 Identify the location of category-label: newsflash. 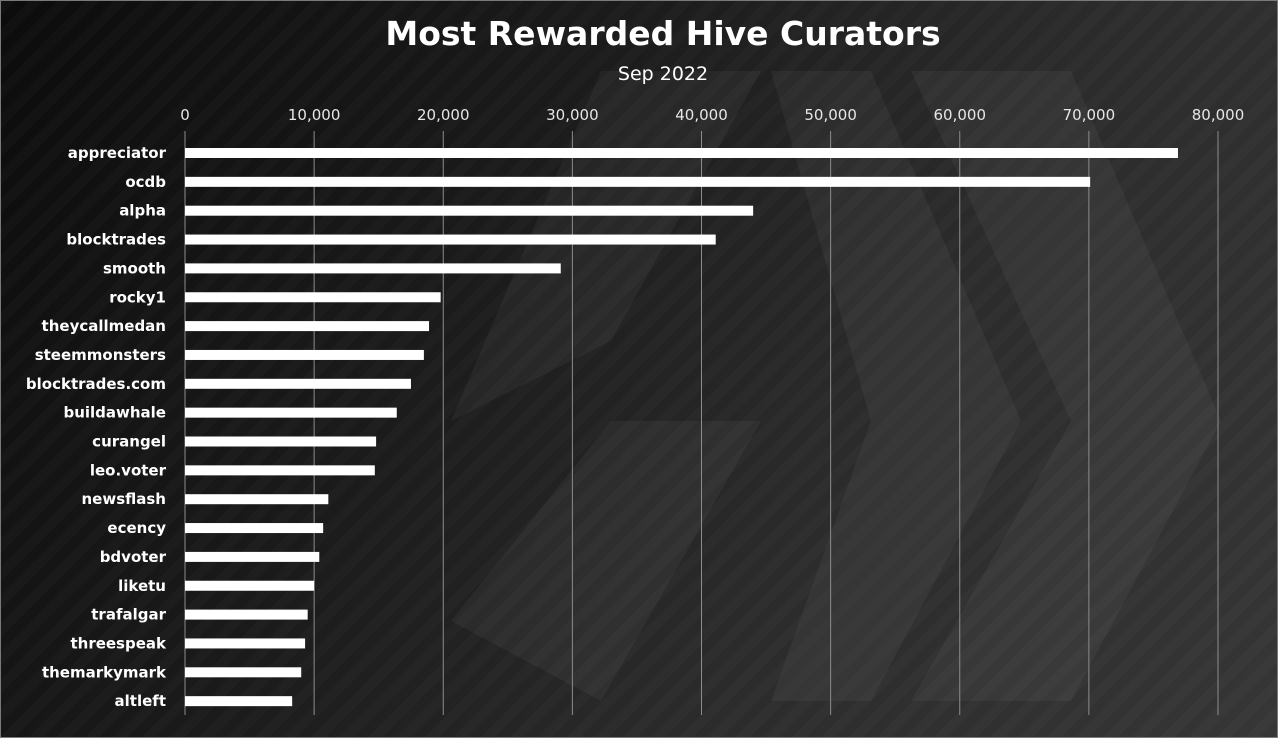
(124, 499).